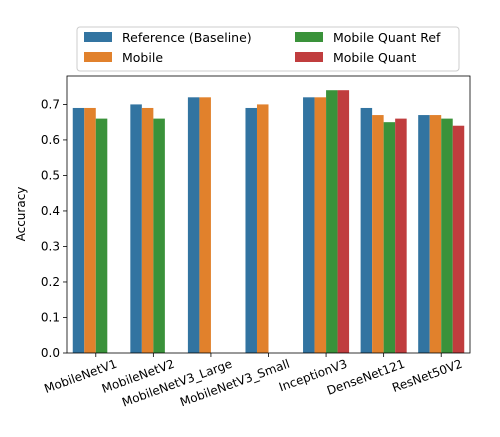 The height and width of the screenshot is (437, 500). I want to click on legend-label: Mobile, so click(142, 57).